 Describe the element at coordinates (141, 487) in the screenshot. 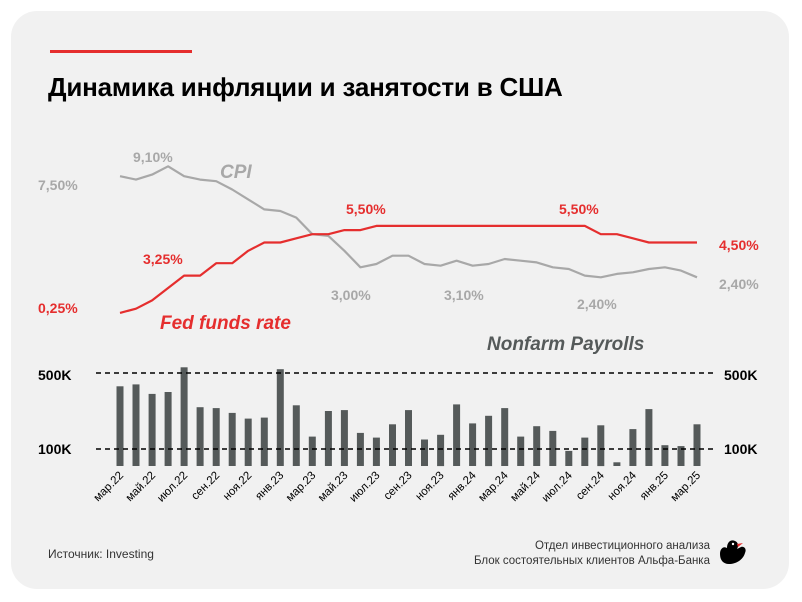

I see `x-tick-label: май.22` at that location.